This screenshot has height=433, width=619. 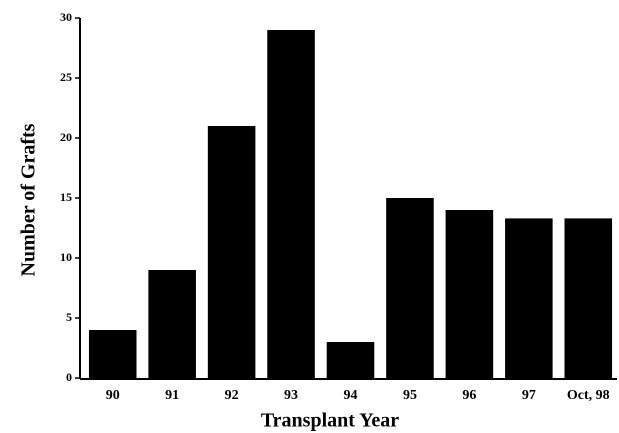 I want to click on x-axis-label: Transplant Year, so click(x=330, y=421).